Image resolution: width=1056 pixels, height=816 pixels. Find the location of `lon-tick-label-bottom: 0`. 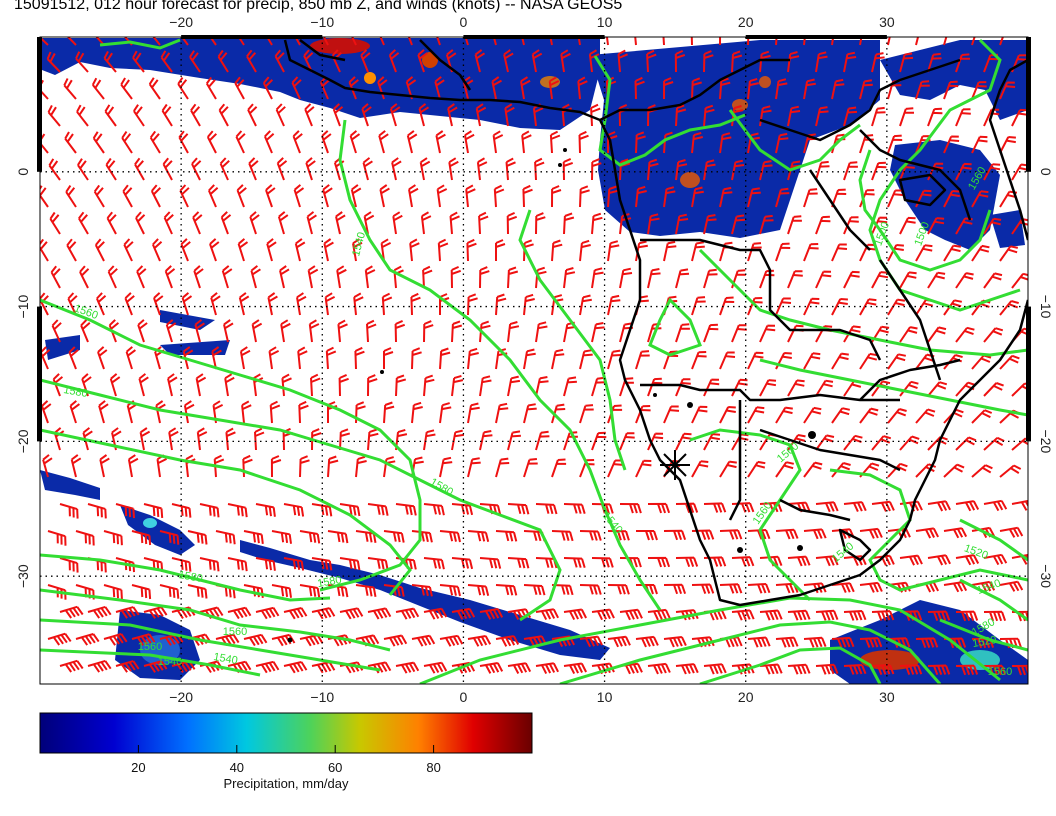

lon-tick-label-bottom: 0 is located at coordinates (464, 697).